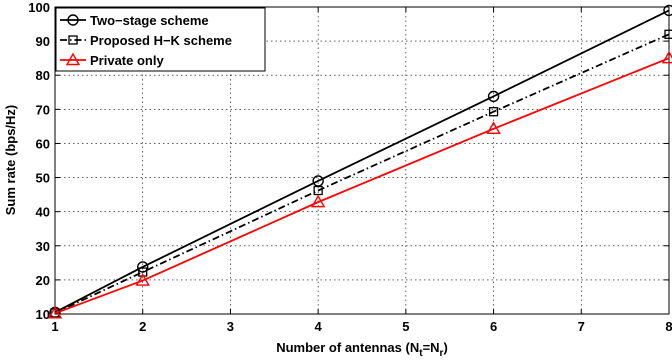 Image resolution: width=672 pixels, height=364 pixels. I want to click on legend-label: Proposed H−K scheme, so click(161, 40).